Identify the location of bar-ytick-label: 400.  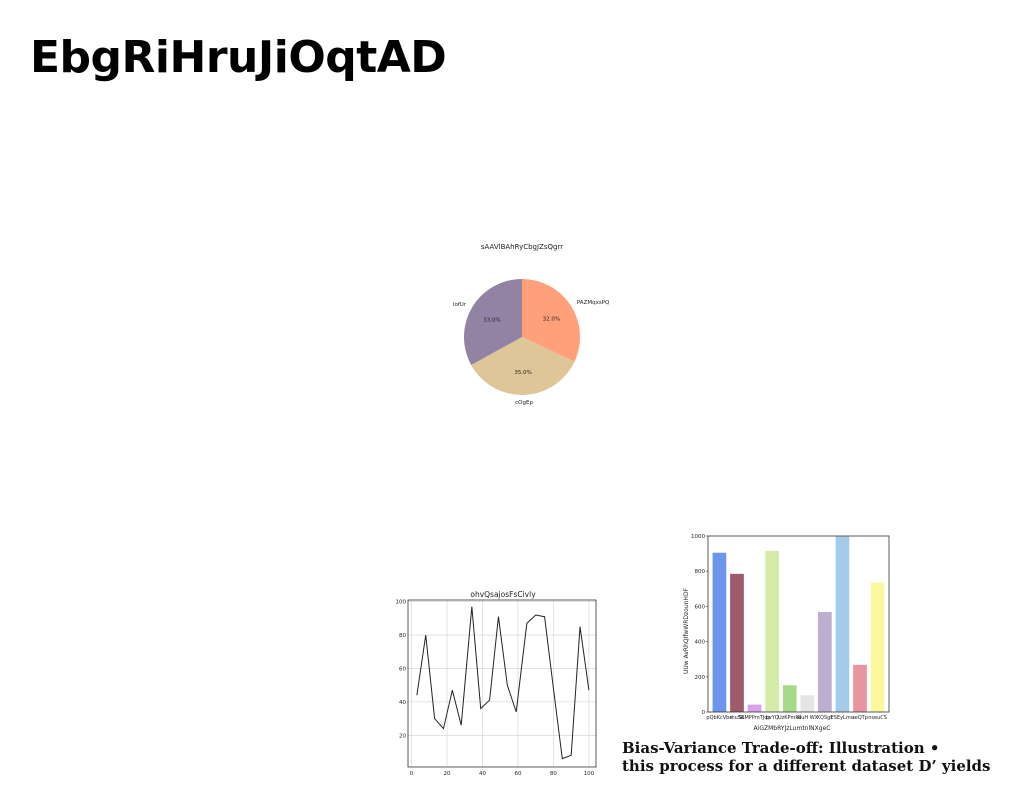
(700, 643).